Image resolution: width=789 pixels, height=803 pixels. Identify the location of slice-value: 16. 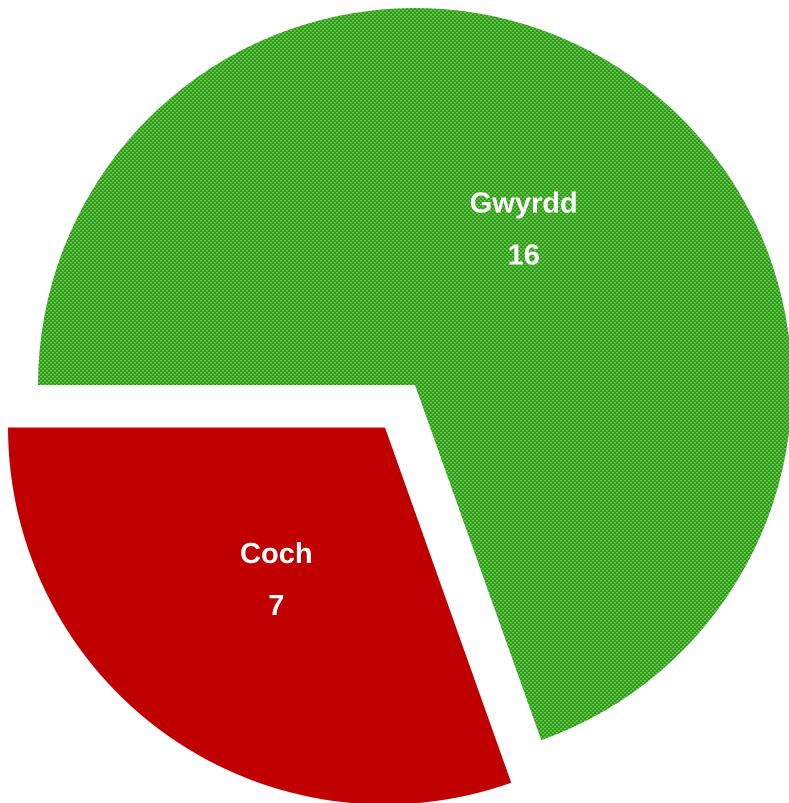
(524, 256).